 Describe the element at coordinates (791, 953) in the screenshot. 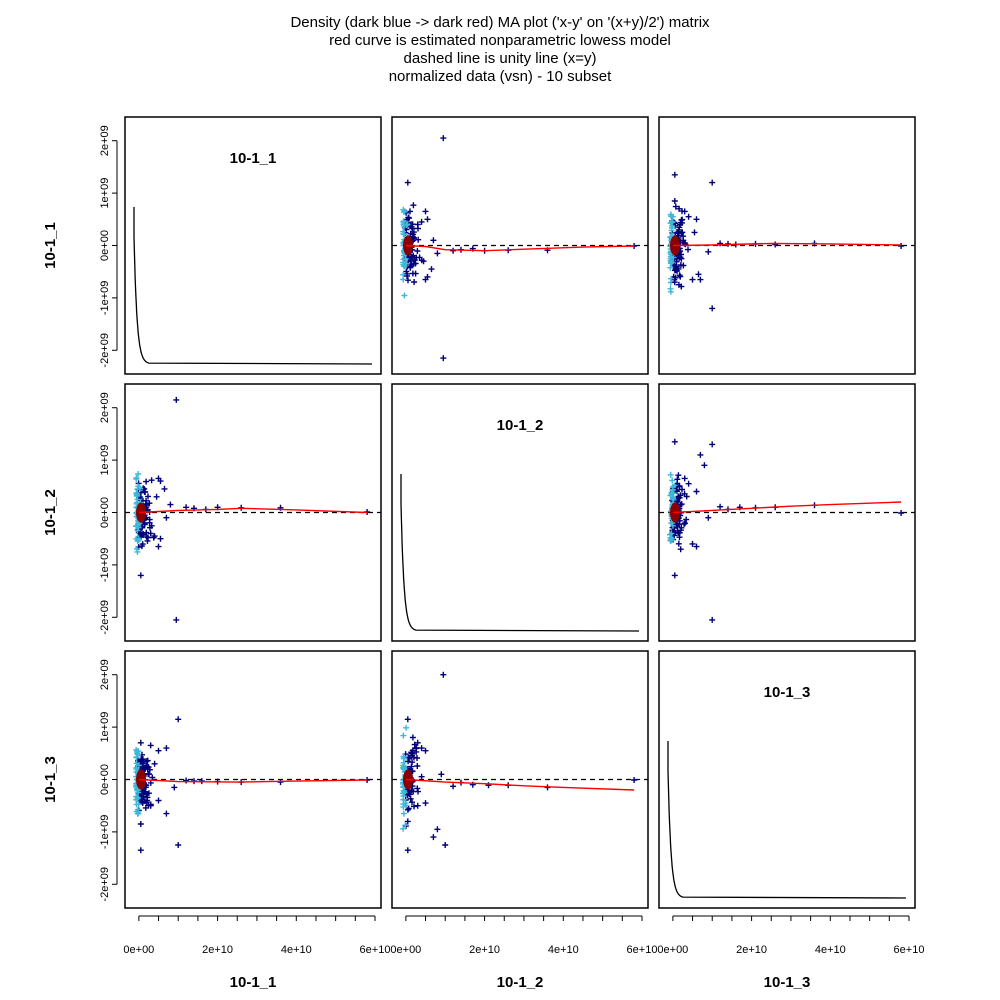

I see `x-axis-col-2: 0e+00 2e+10 4e+10 6e+10 10-1_3` at that location.